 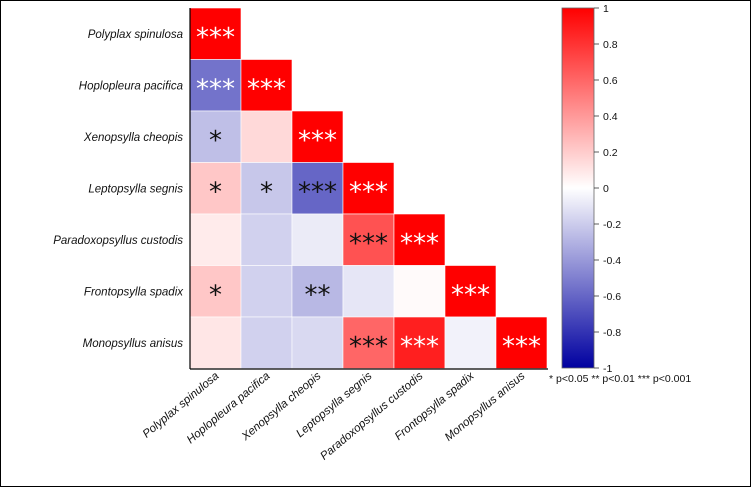 What do you see at coordinates (610, 45) in the screenshot?
I see `colorbar-tick-label: 0.8` at bounding box center [610, 45].